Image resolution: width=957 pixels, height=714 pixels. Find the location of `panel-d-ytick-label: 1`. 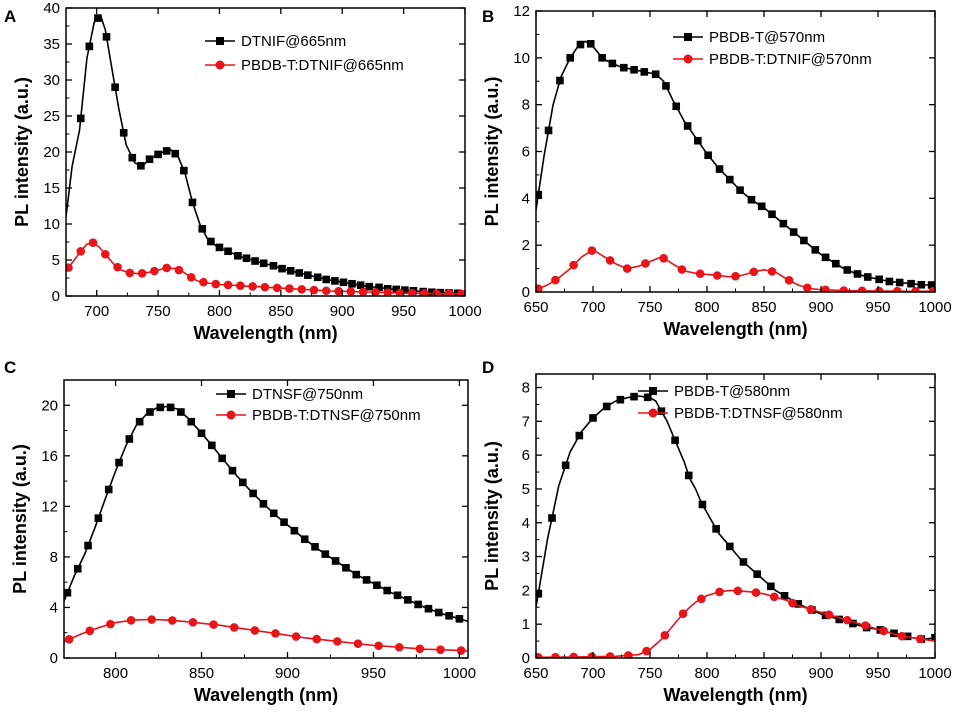

panel-d-ytick-label: 1 is located at coordinates (526, 624).